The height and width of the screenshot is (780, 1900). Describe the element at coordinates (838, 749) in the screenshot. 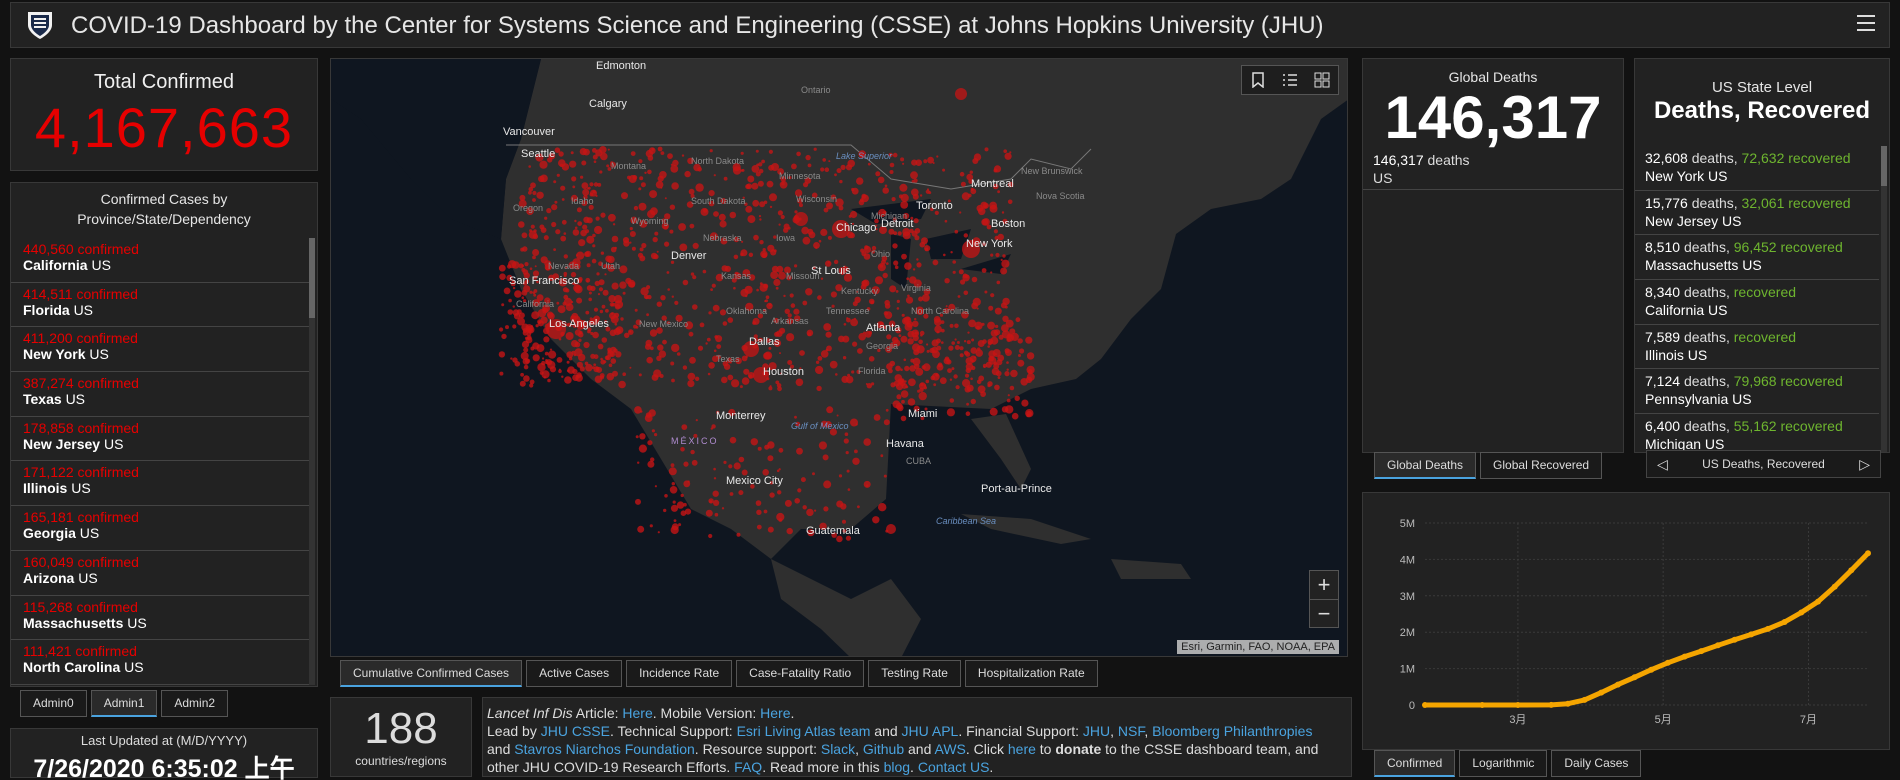

I see `slack-link: Slack` at that location.